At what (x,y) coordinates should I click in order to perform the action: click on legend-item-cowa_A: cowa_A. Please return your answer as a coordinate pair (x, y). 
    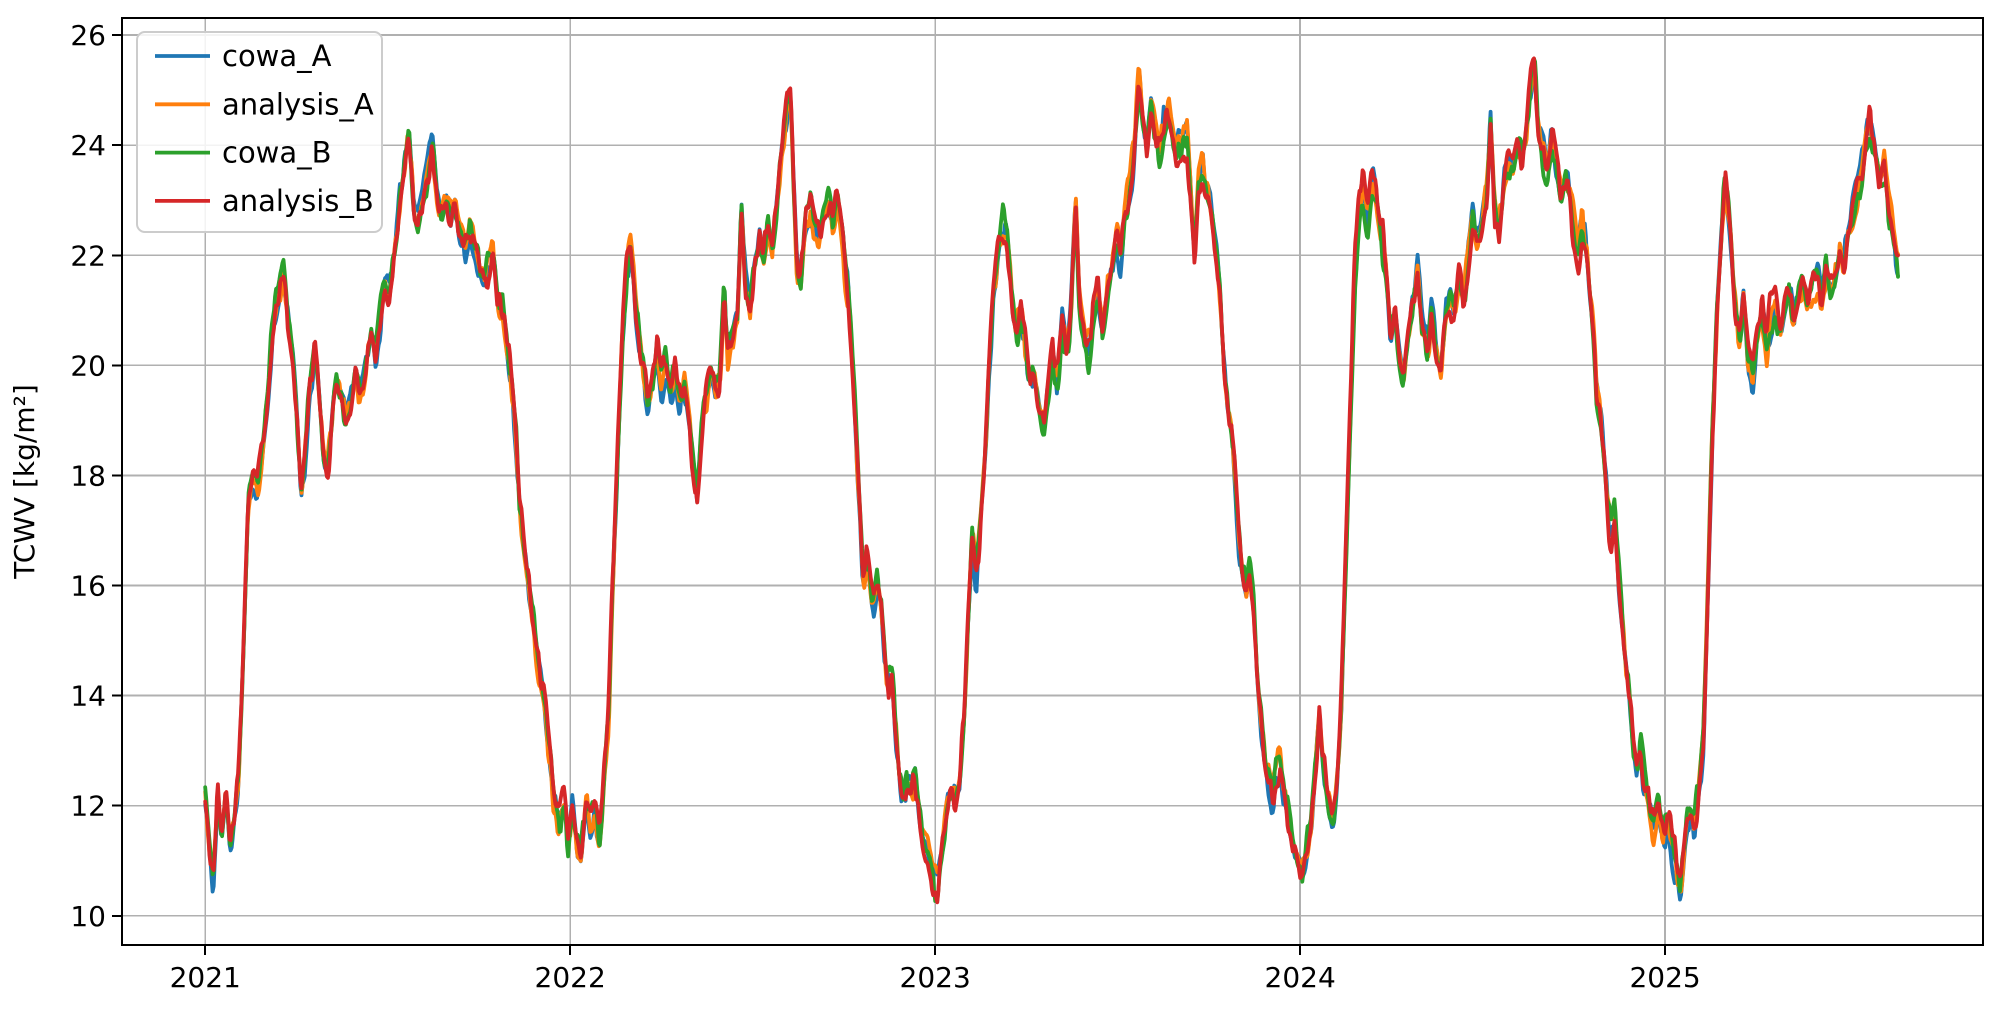
    Looking at the image, I should click on (243, 56).